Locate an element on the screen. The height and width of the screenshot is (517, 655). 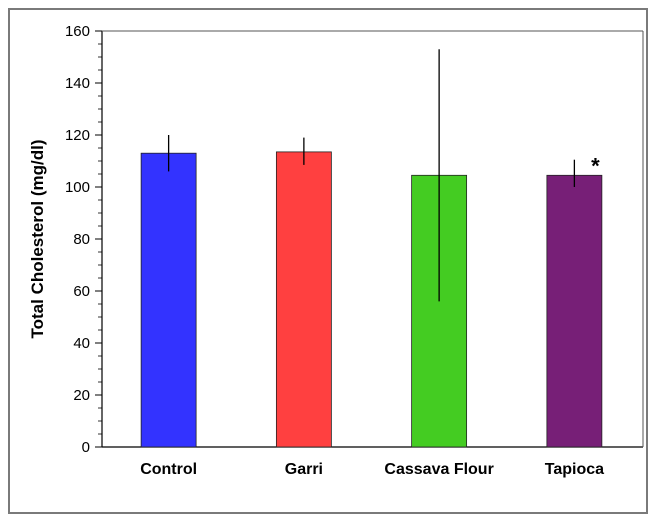
y-tick-label: 120 is located at coordinates (77, 135).